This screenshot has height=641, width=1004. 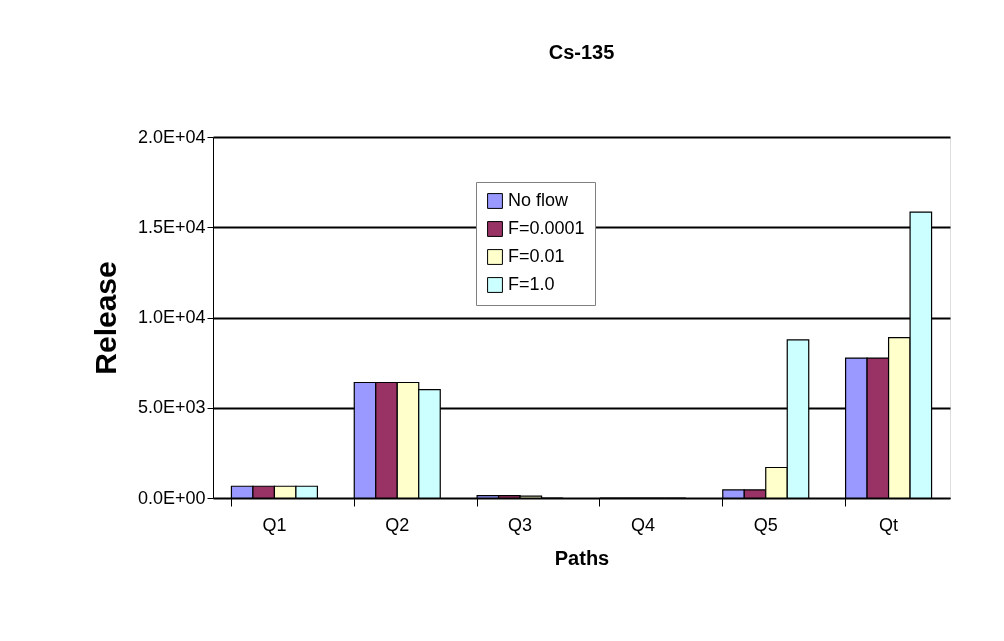 I want to click on y-tick-label: 2.0E+04, so click(x=171, y=136).